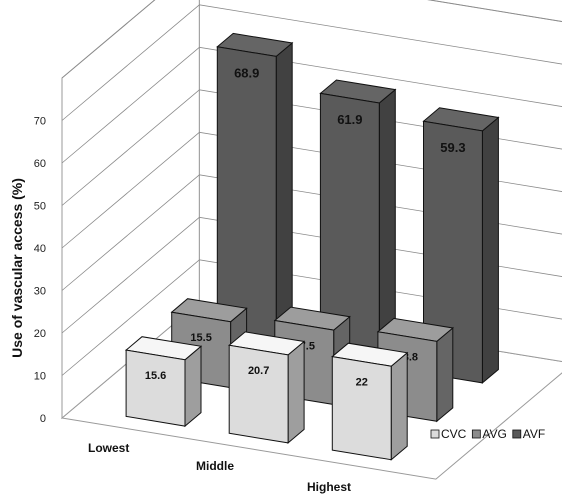 This screenshot has width=562, height=504. Describe the element at coordinates (258, 371) in the screenshot. I see `data-label: 20.7` at that location.